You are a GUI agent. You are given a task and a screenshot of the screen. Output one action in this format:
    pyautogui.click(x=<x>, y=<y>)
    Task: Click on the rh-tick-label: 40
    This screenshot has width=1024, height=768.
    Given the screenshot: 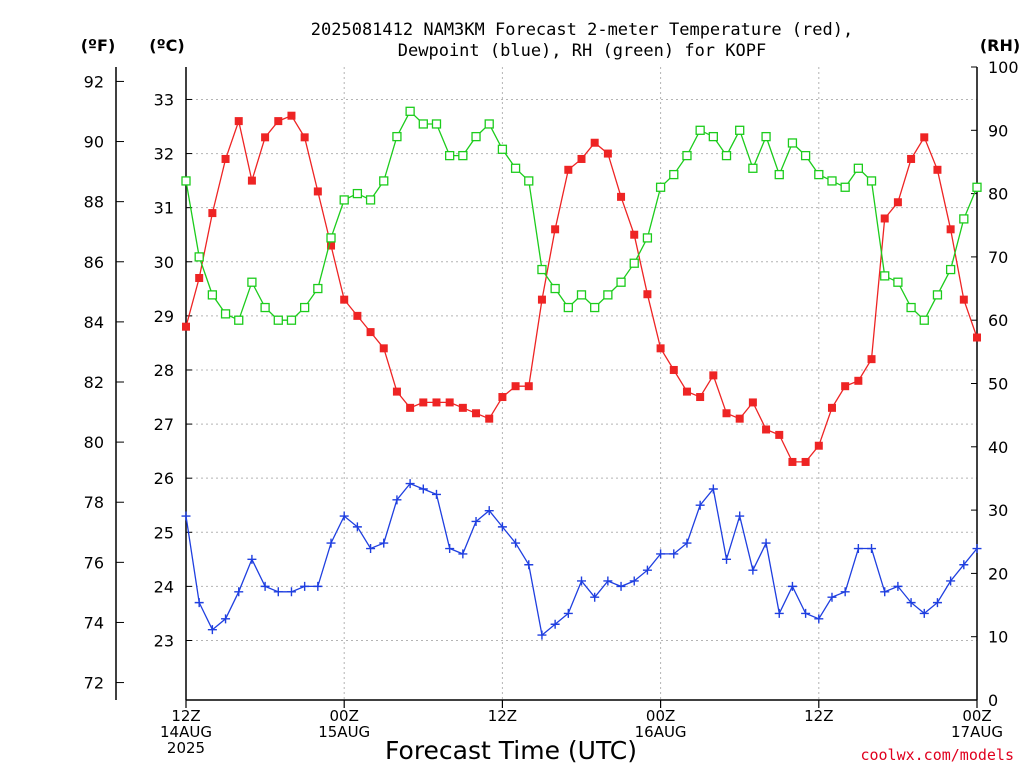 What is the action you would take?
    pyautogui.click(x=998, y=447)
    